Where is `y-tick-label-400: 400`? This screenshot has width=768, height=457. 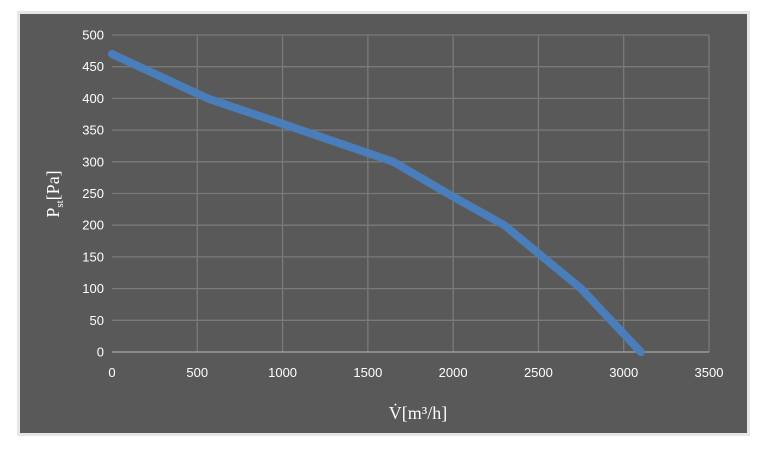
y-tick-label-400: 400 is located at coordinates (93, 98).